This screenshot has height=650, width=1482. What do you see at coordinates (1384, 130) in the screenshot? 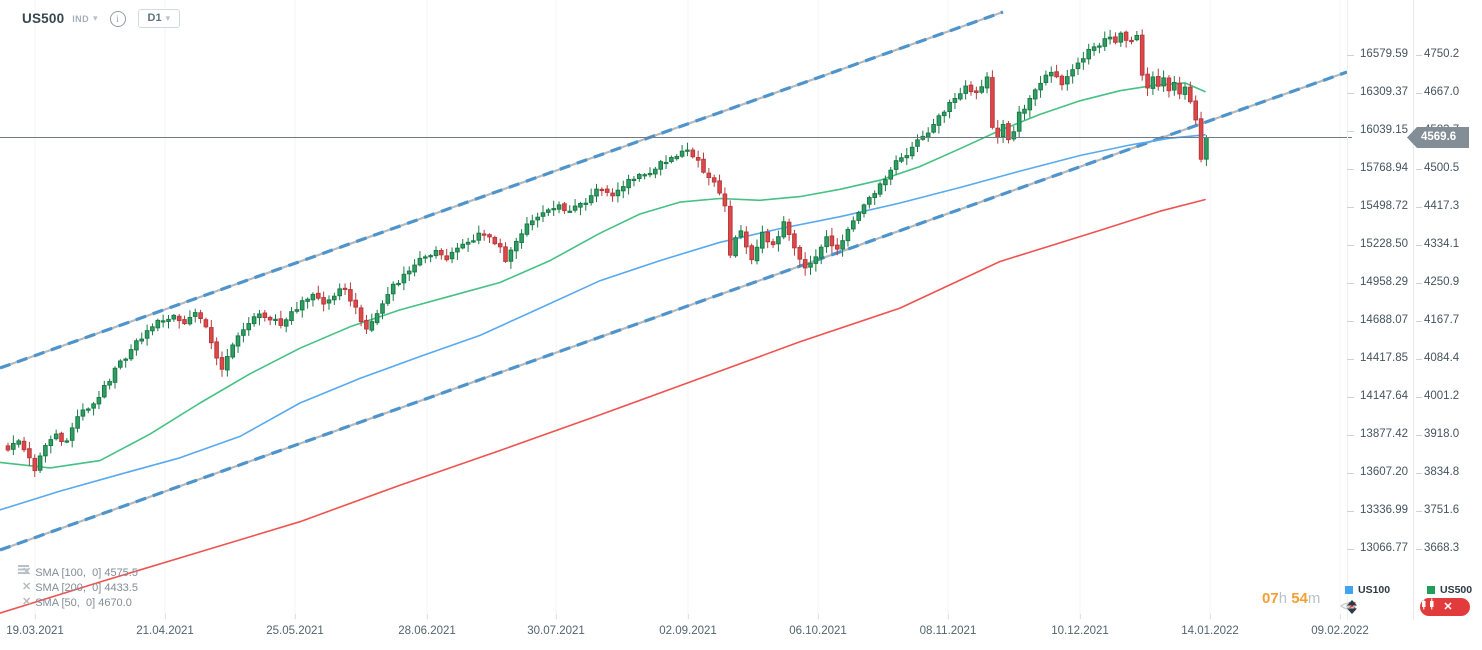
I see `us100-axis-tick: 16039.15` at bounding box center [1384, 130].